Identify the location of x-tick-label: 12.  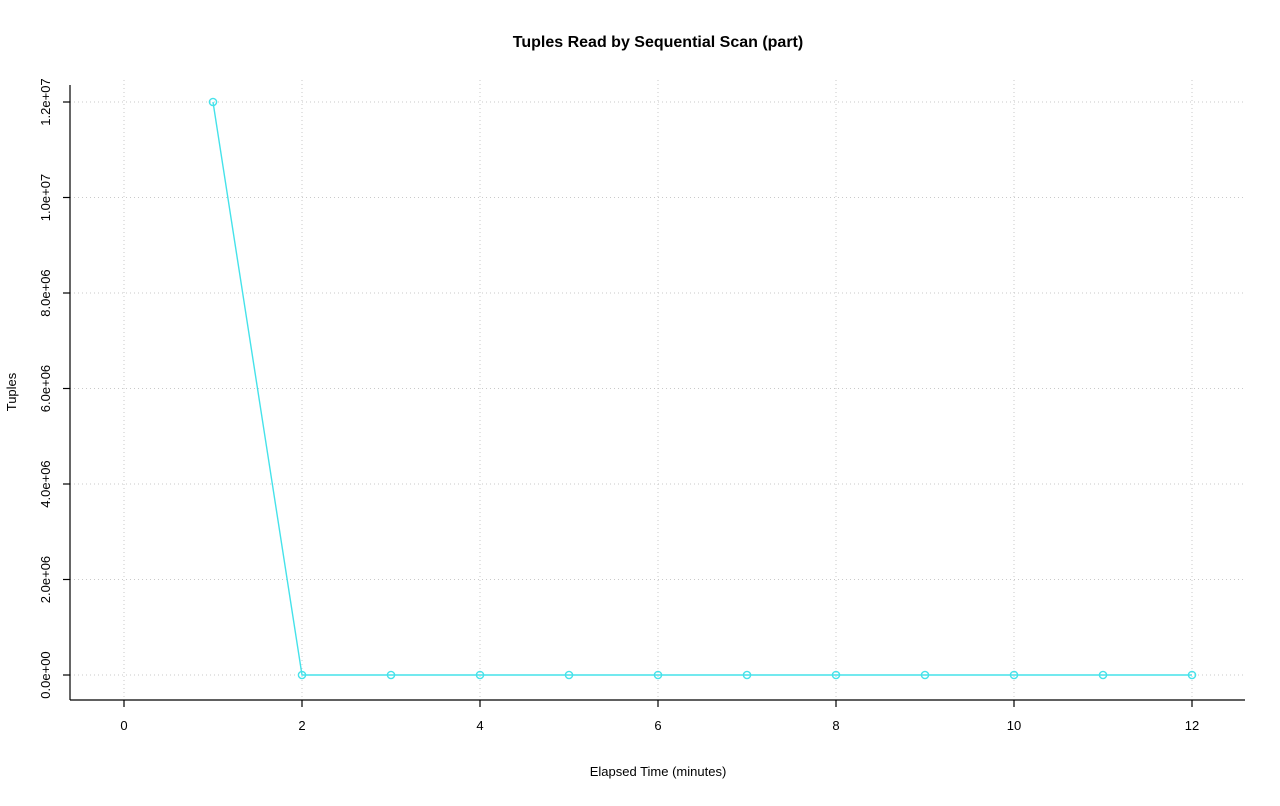
(1192, 725).